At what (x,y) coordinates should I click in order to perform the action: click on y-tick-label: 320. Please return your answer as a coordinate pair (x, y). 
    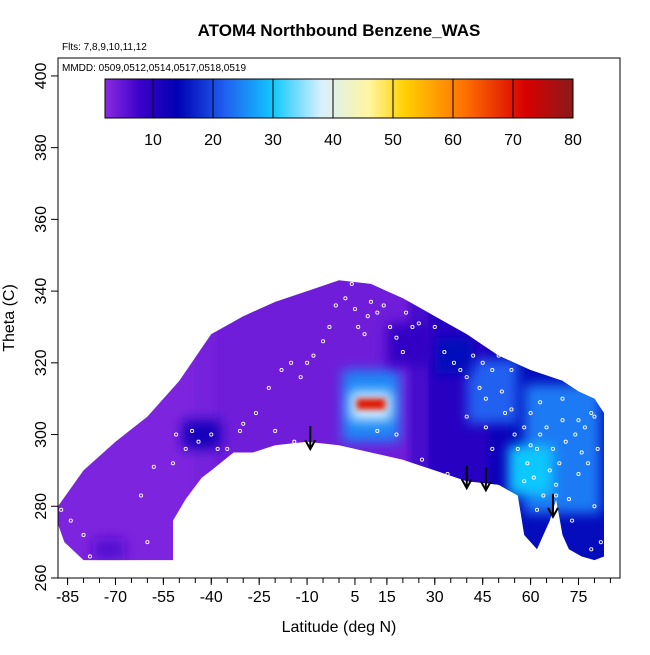
    Looking at the image, I should click on (41, 362).